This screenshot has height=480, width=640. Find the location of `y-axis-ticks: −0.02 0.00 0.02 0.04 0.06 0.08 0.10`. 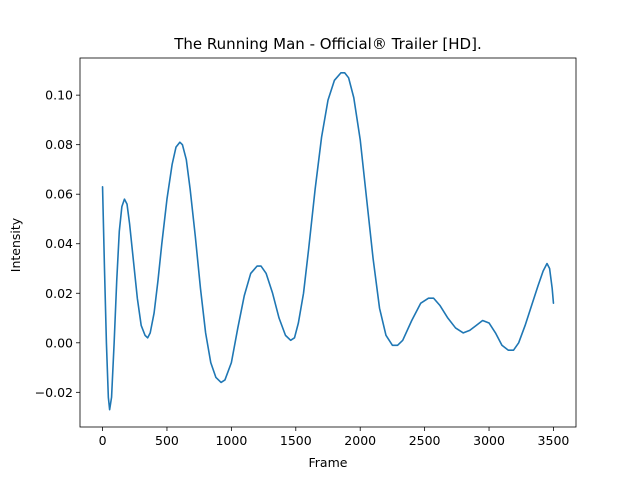

y-axis-ticks: −0.02 0.00 0.02 0.04 0.06 0.08 0.10 is located at coordinates (57, 244).